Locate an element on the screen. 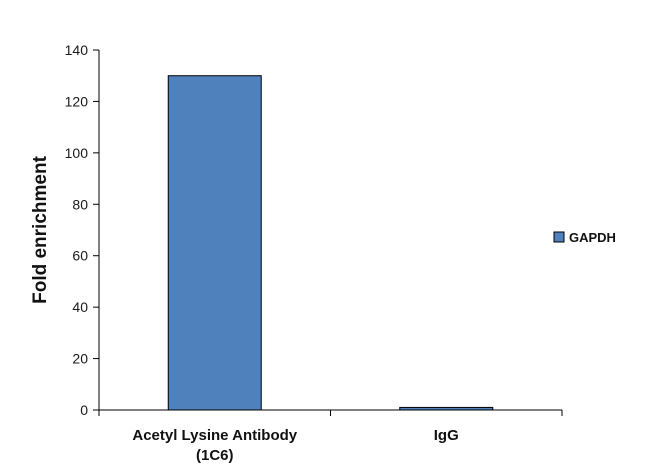  legend-swatch is located at coordinates (559, 237).